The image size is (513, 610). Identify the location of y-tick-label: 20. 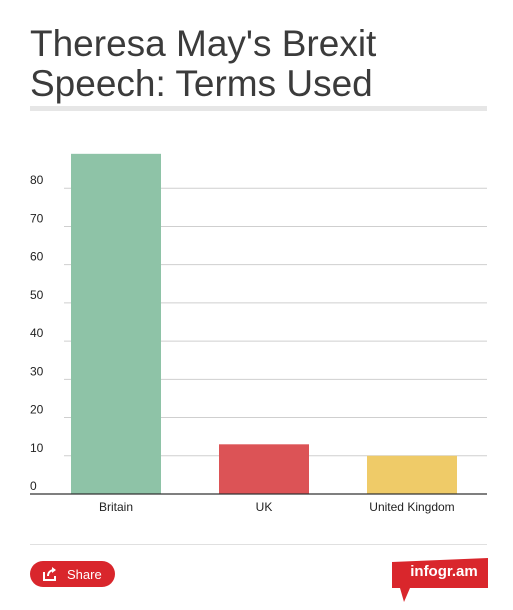
(37, 410).